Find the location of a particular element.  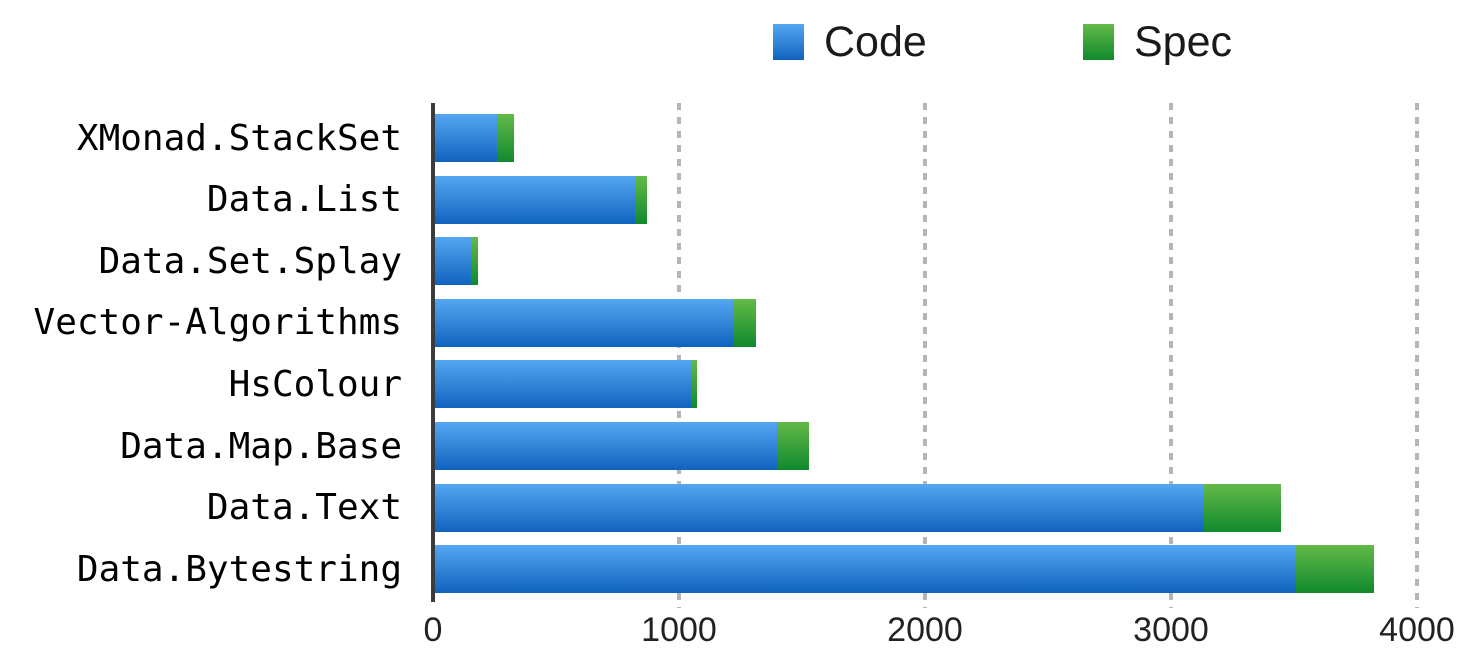

legend-label-spec: Spec is located at coordinates (1183, 42).